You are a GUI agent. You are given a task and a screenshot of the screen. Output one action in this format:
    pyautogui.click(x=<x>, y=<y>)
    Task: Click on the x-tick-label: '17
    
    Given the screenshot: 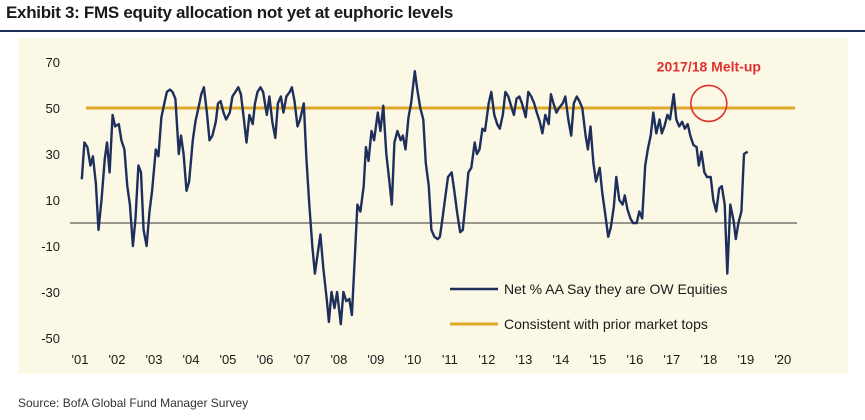 What is the action you would take?
    pyautogui.click(x=671, y=359)
    